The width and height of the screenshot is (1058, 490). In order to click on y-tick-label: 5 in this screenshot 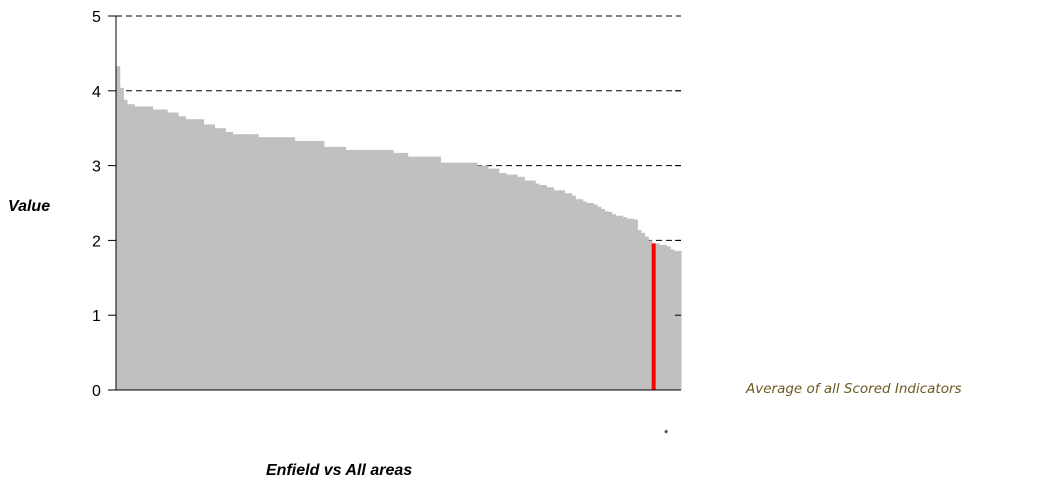, I will do `click(96, 17)`.